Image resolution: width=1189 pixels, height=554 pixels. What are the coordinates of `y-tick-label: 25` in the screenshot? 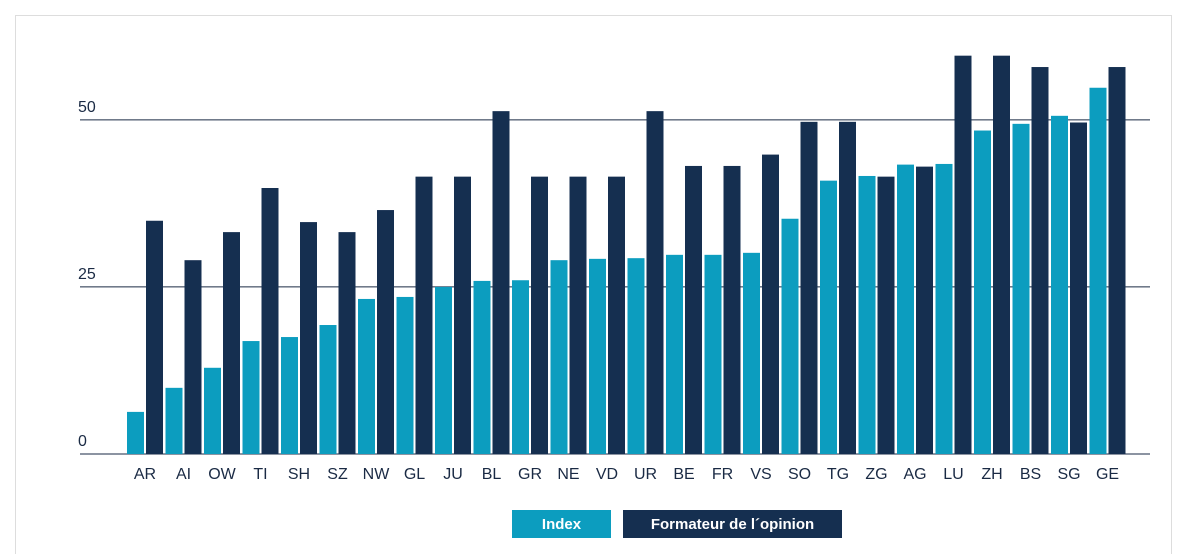 It's located at (87, 274).